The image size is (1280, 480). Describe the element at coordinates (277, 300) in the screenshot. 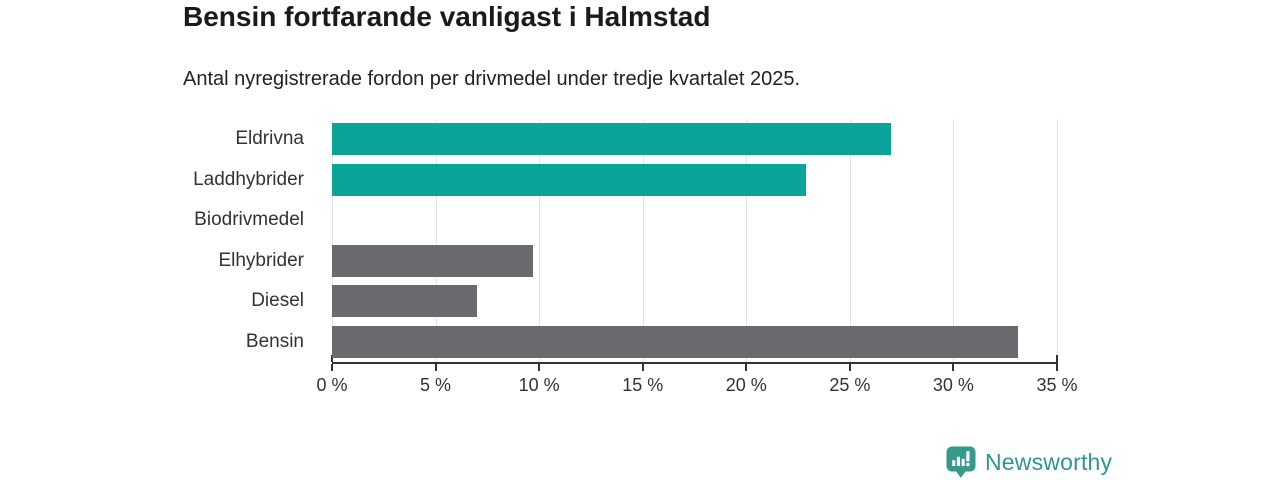

I see `category-label: Diesel` at that location.